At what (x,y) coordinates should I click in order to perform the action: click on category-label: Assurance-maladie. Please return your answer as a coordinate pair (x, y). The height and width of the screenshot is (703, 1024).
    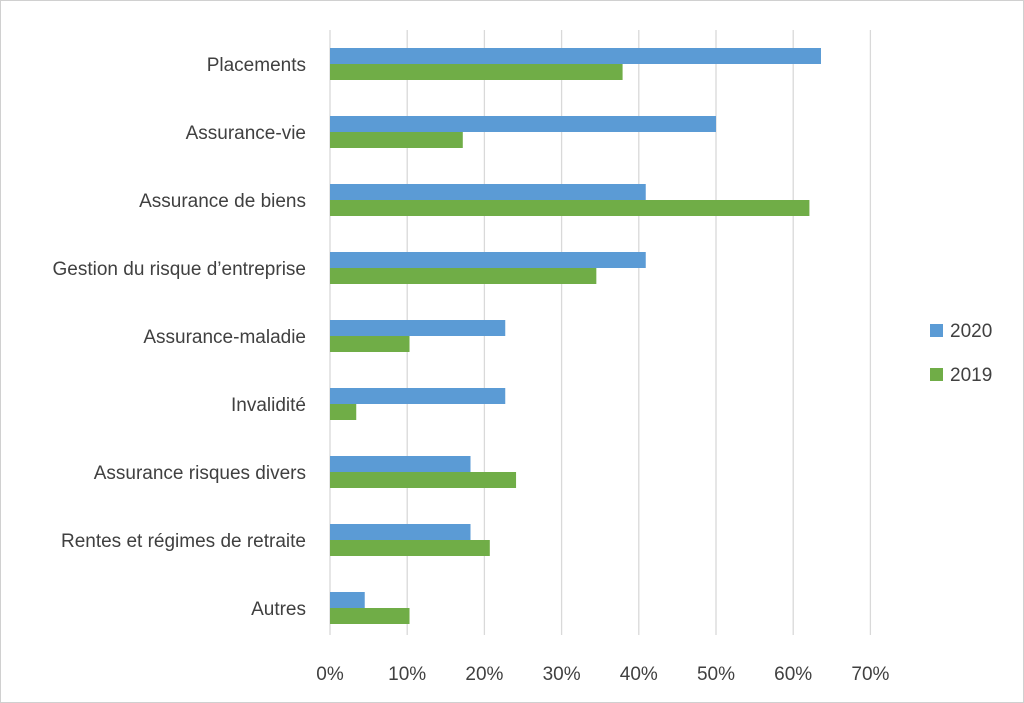
    Looking at the image, I should click on (224, 337).